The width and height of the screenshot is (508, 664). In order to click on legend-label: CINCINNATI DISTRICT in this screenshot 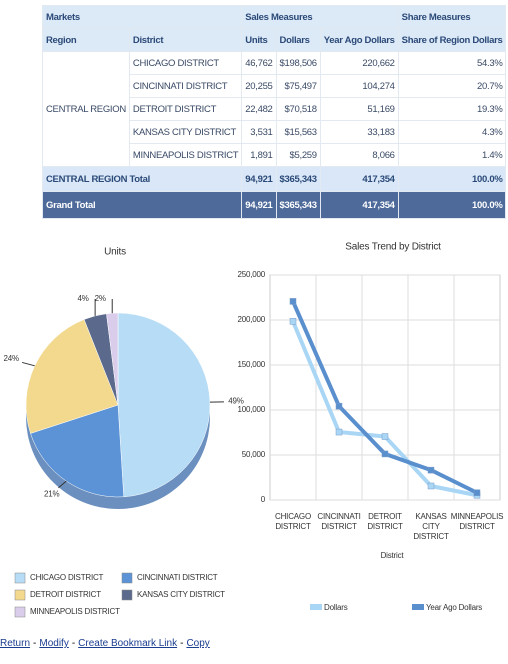, I will do `click(177, 577)`.